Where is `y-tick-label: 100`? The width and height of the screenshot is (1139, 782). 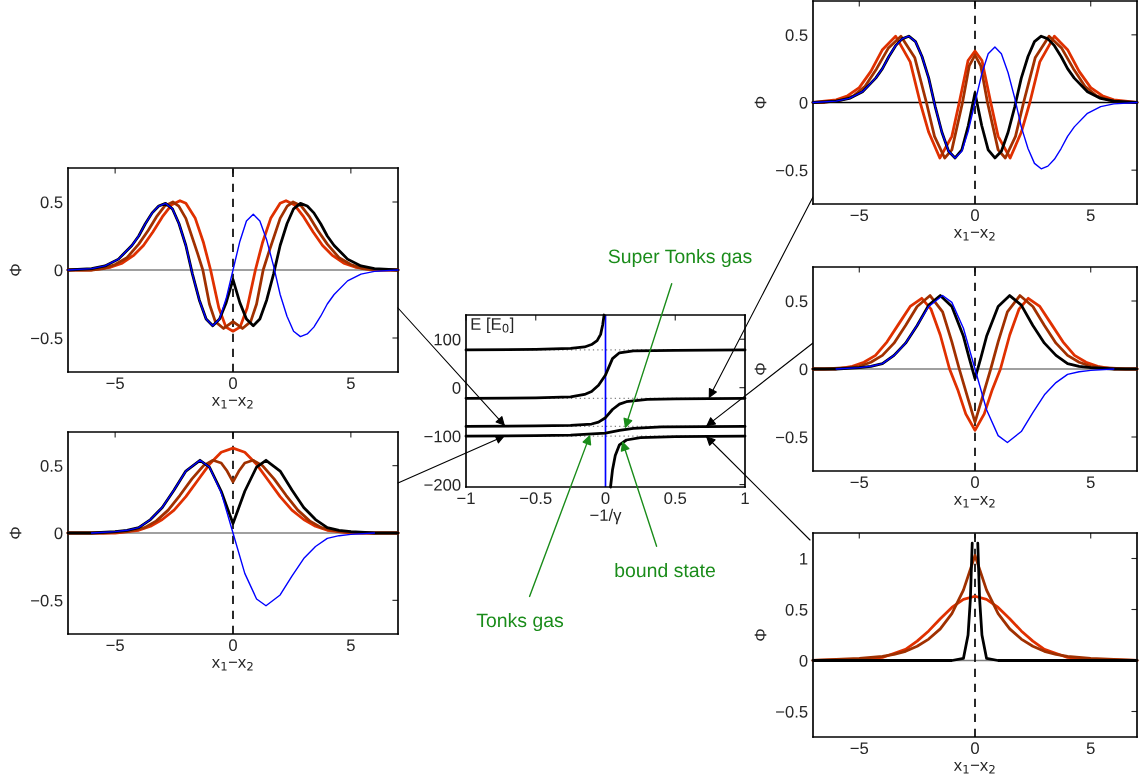
y-tick-label: 100 is located at coordinates (447, 339).